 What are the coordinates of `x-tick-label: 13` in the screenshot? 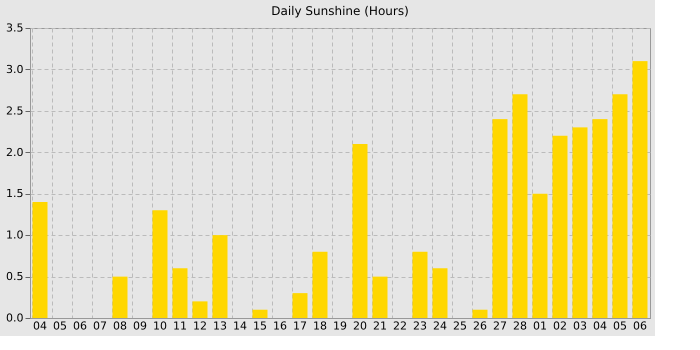 It's located at (220, 326).